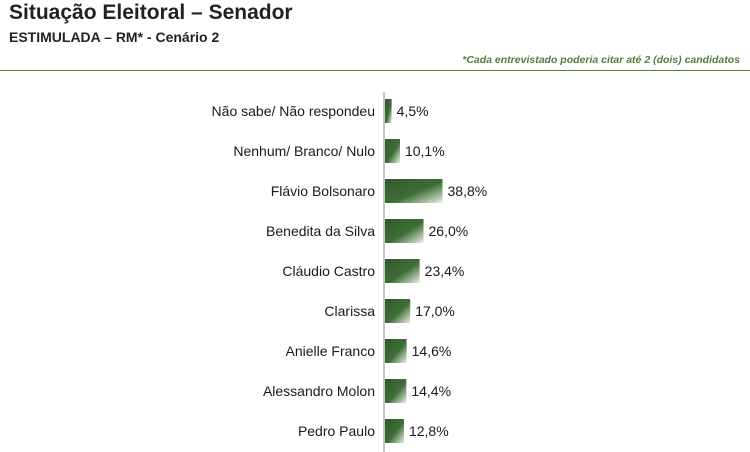  Describe the element at coordinates (304, 151) in the screenshot. I see `category-label: Nenhum/ Branco/ Nulo` at that location.